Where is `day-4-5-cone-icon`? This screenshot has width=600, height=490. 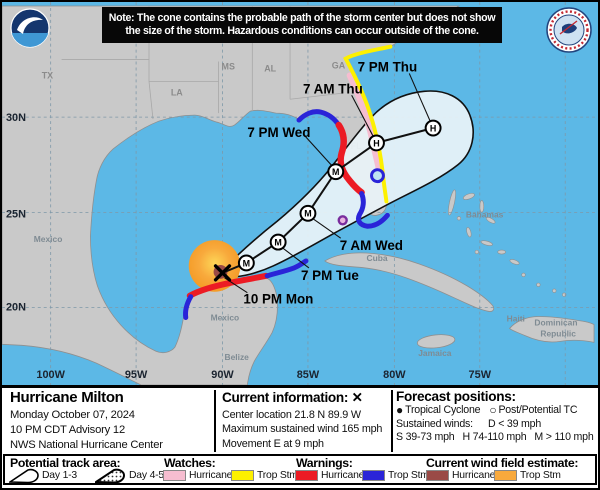 day-4-5-cone-icon is located at coordinates (110, 476).